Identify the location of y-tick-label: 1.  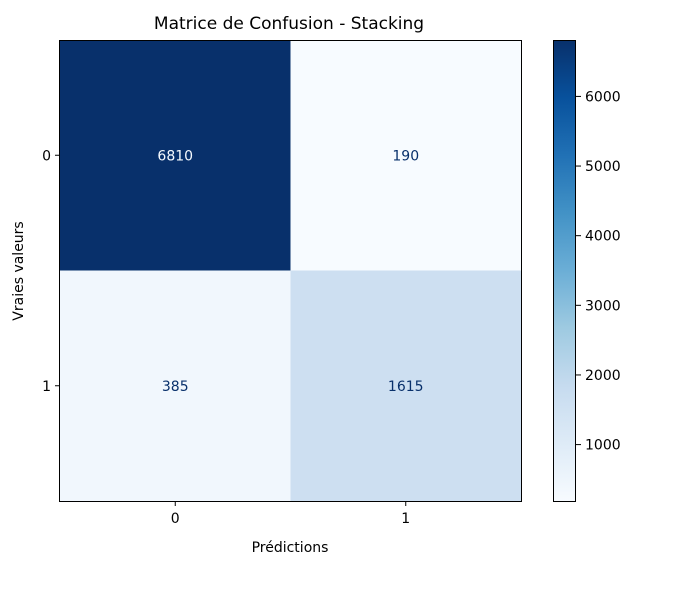
(46, 387).